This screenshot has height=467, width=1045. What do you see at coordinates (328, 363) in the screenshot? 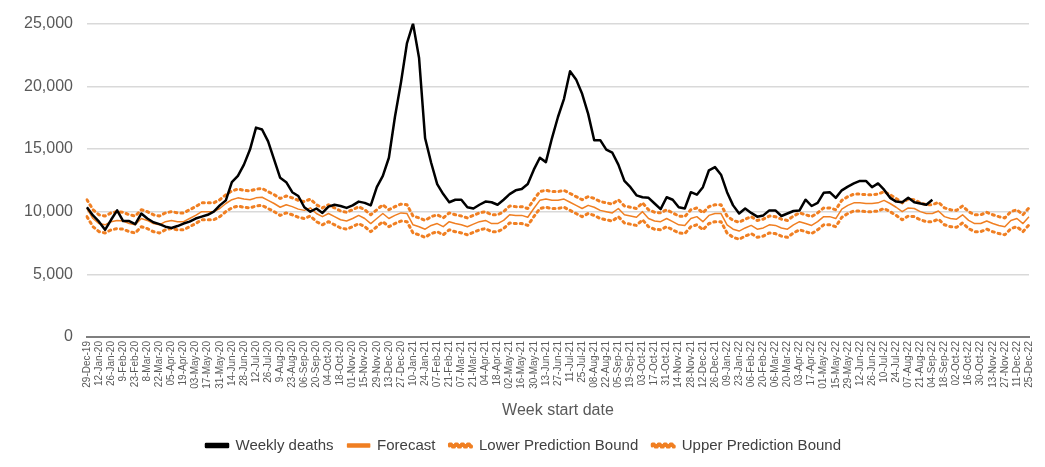
I see `x-tick-label: 04-Oct-20` at bounding box center [328, 363].